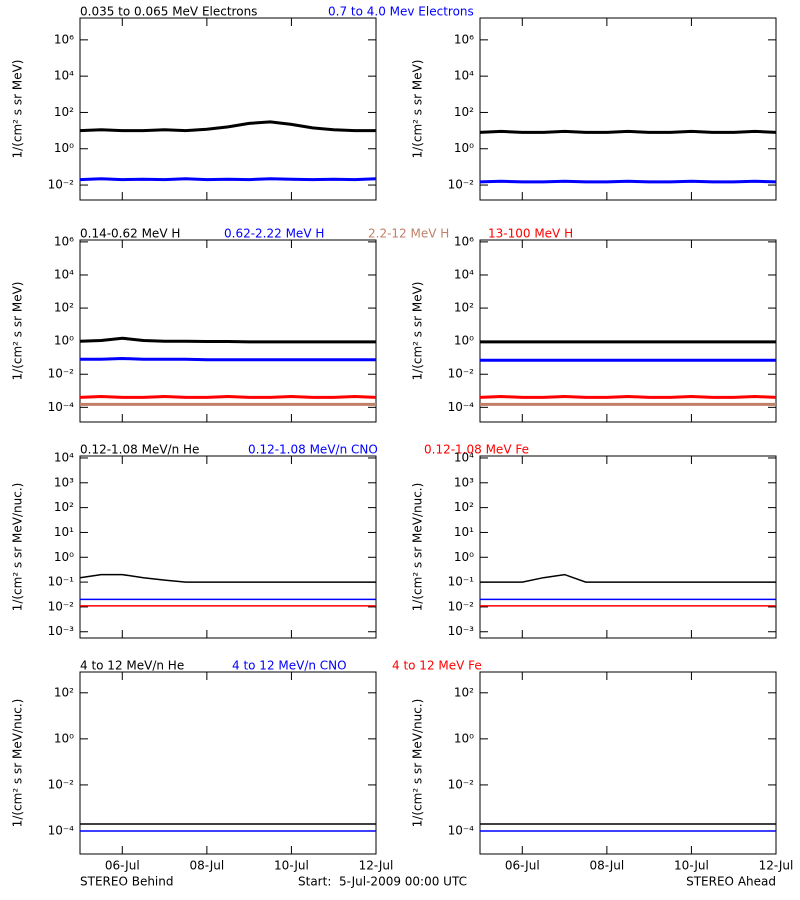  Describe the element at coordinates (476, 450) in the screenshot. I see `legend-label: 0.12-1.08 MeV Fe` at that location.